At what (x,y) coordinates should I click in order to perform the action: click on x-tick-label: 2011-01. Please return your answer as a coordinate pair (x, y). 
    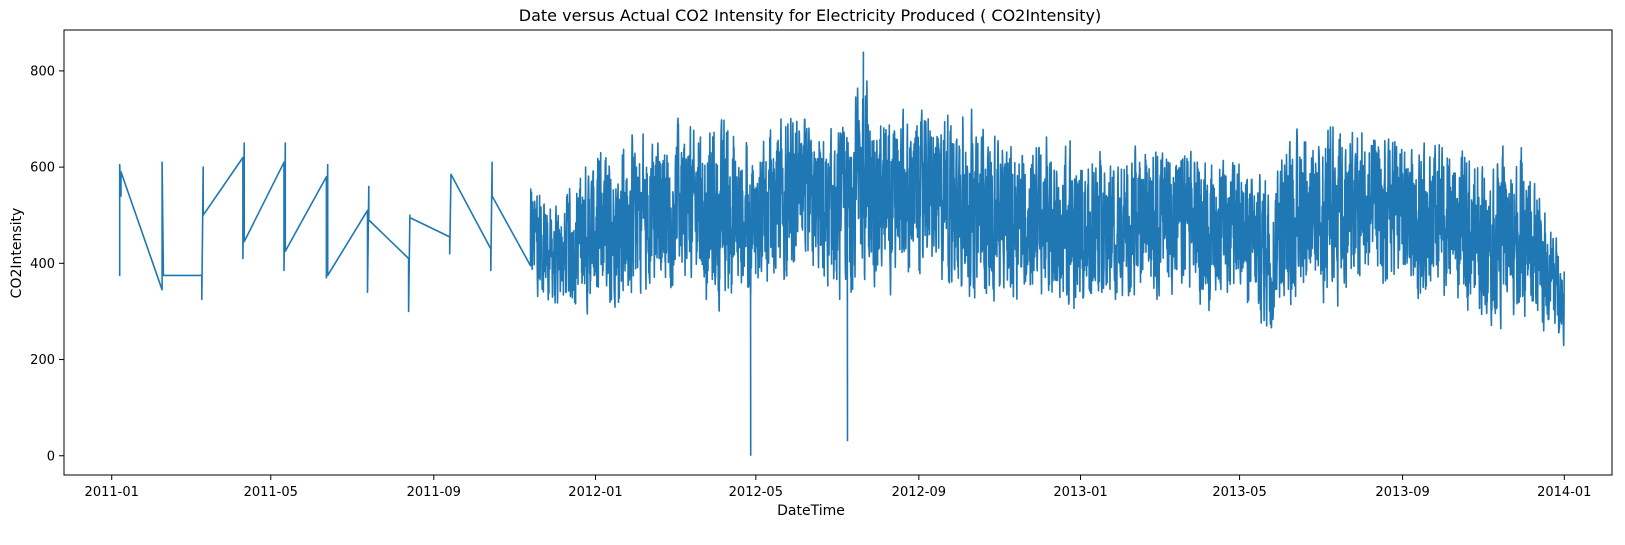
    Looking at the image, I should click on (112, 492).